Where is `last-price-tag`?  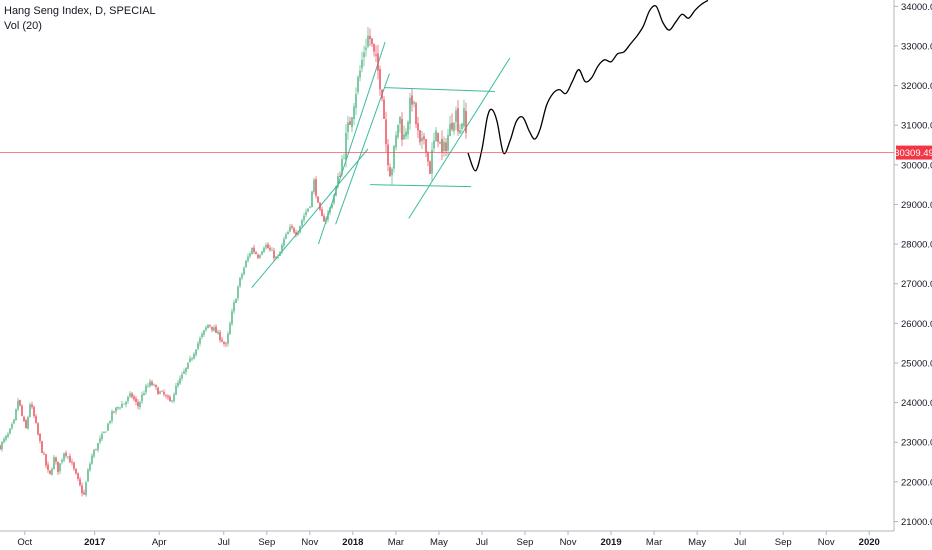
last-price-tag is located at coordinates (914, 152).